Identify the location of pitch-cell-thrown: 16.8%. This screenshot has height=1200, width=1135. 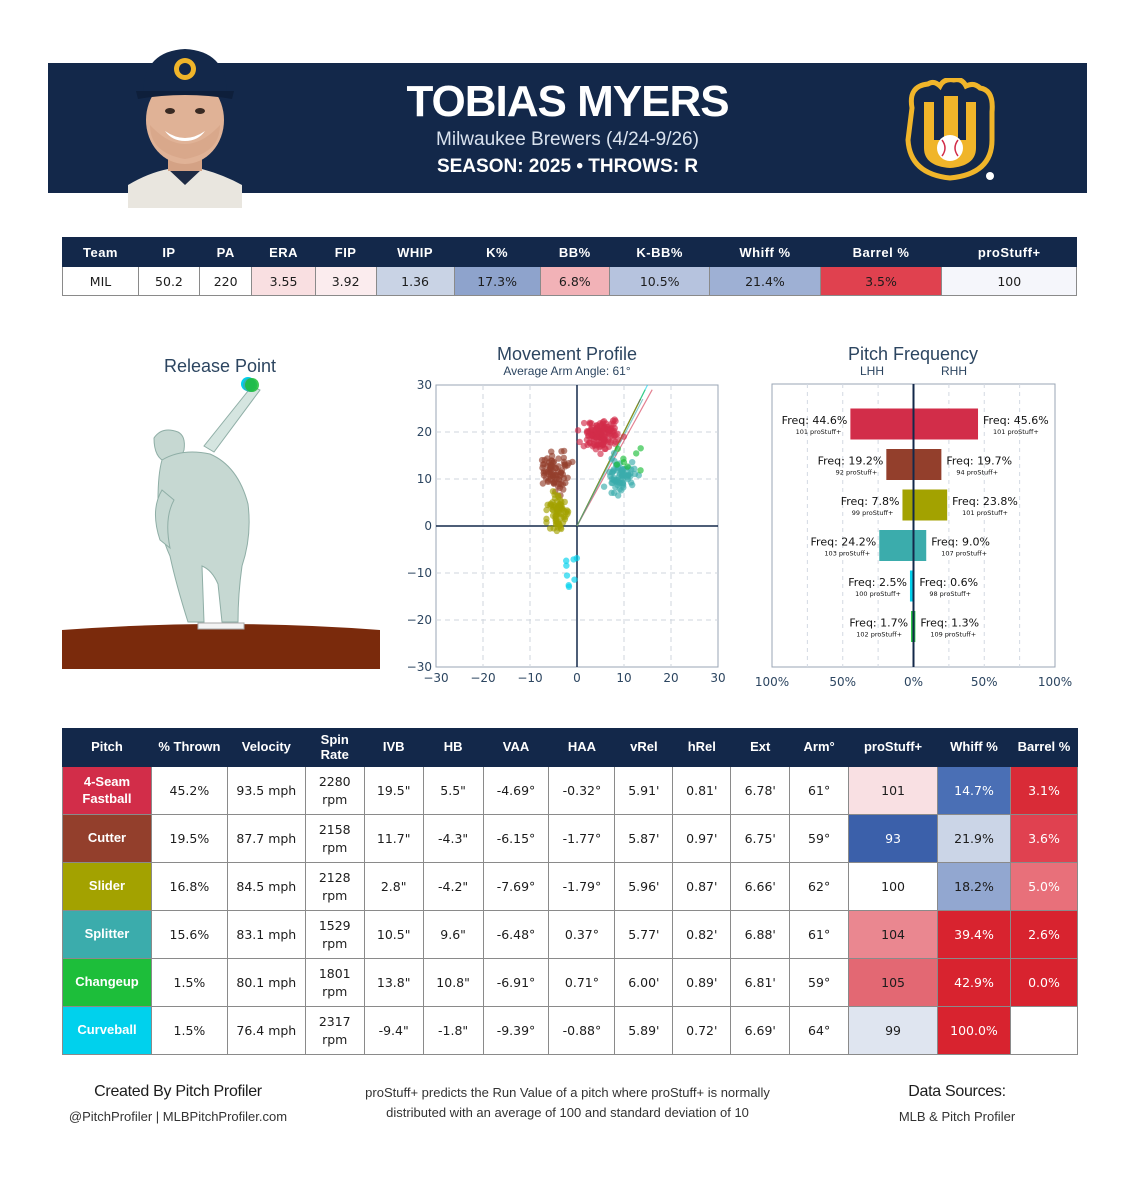
(189, 886).